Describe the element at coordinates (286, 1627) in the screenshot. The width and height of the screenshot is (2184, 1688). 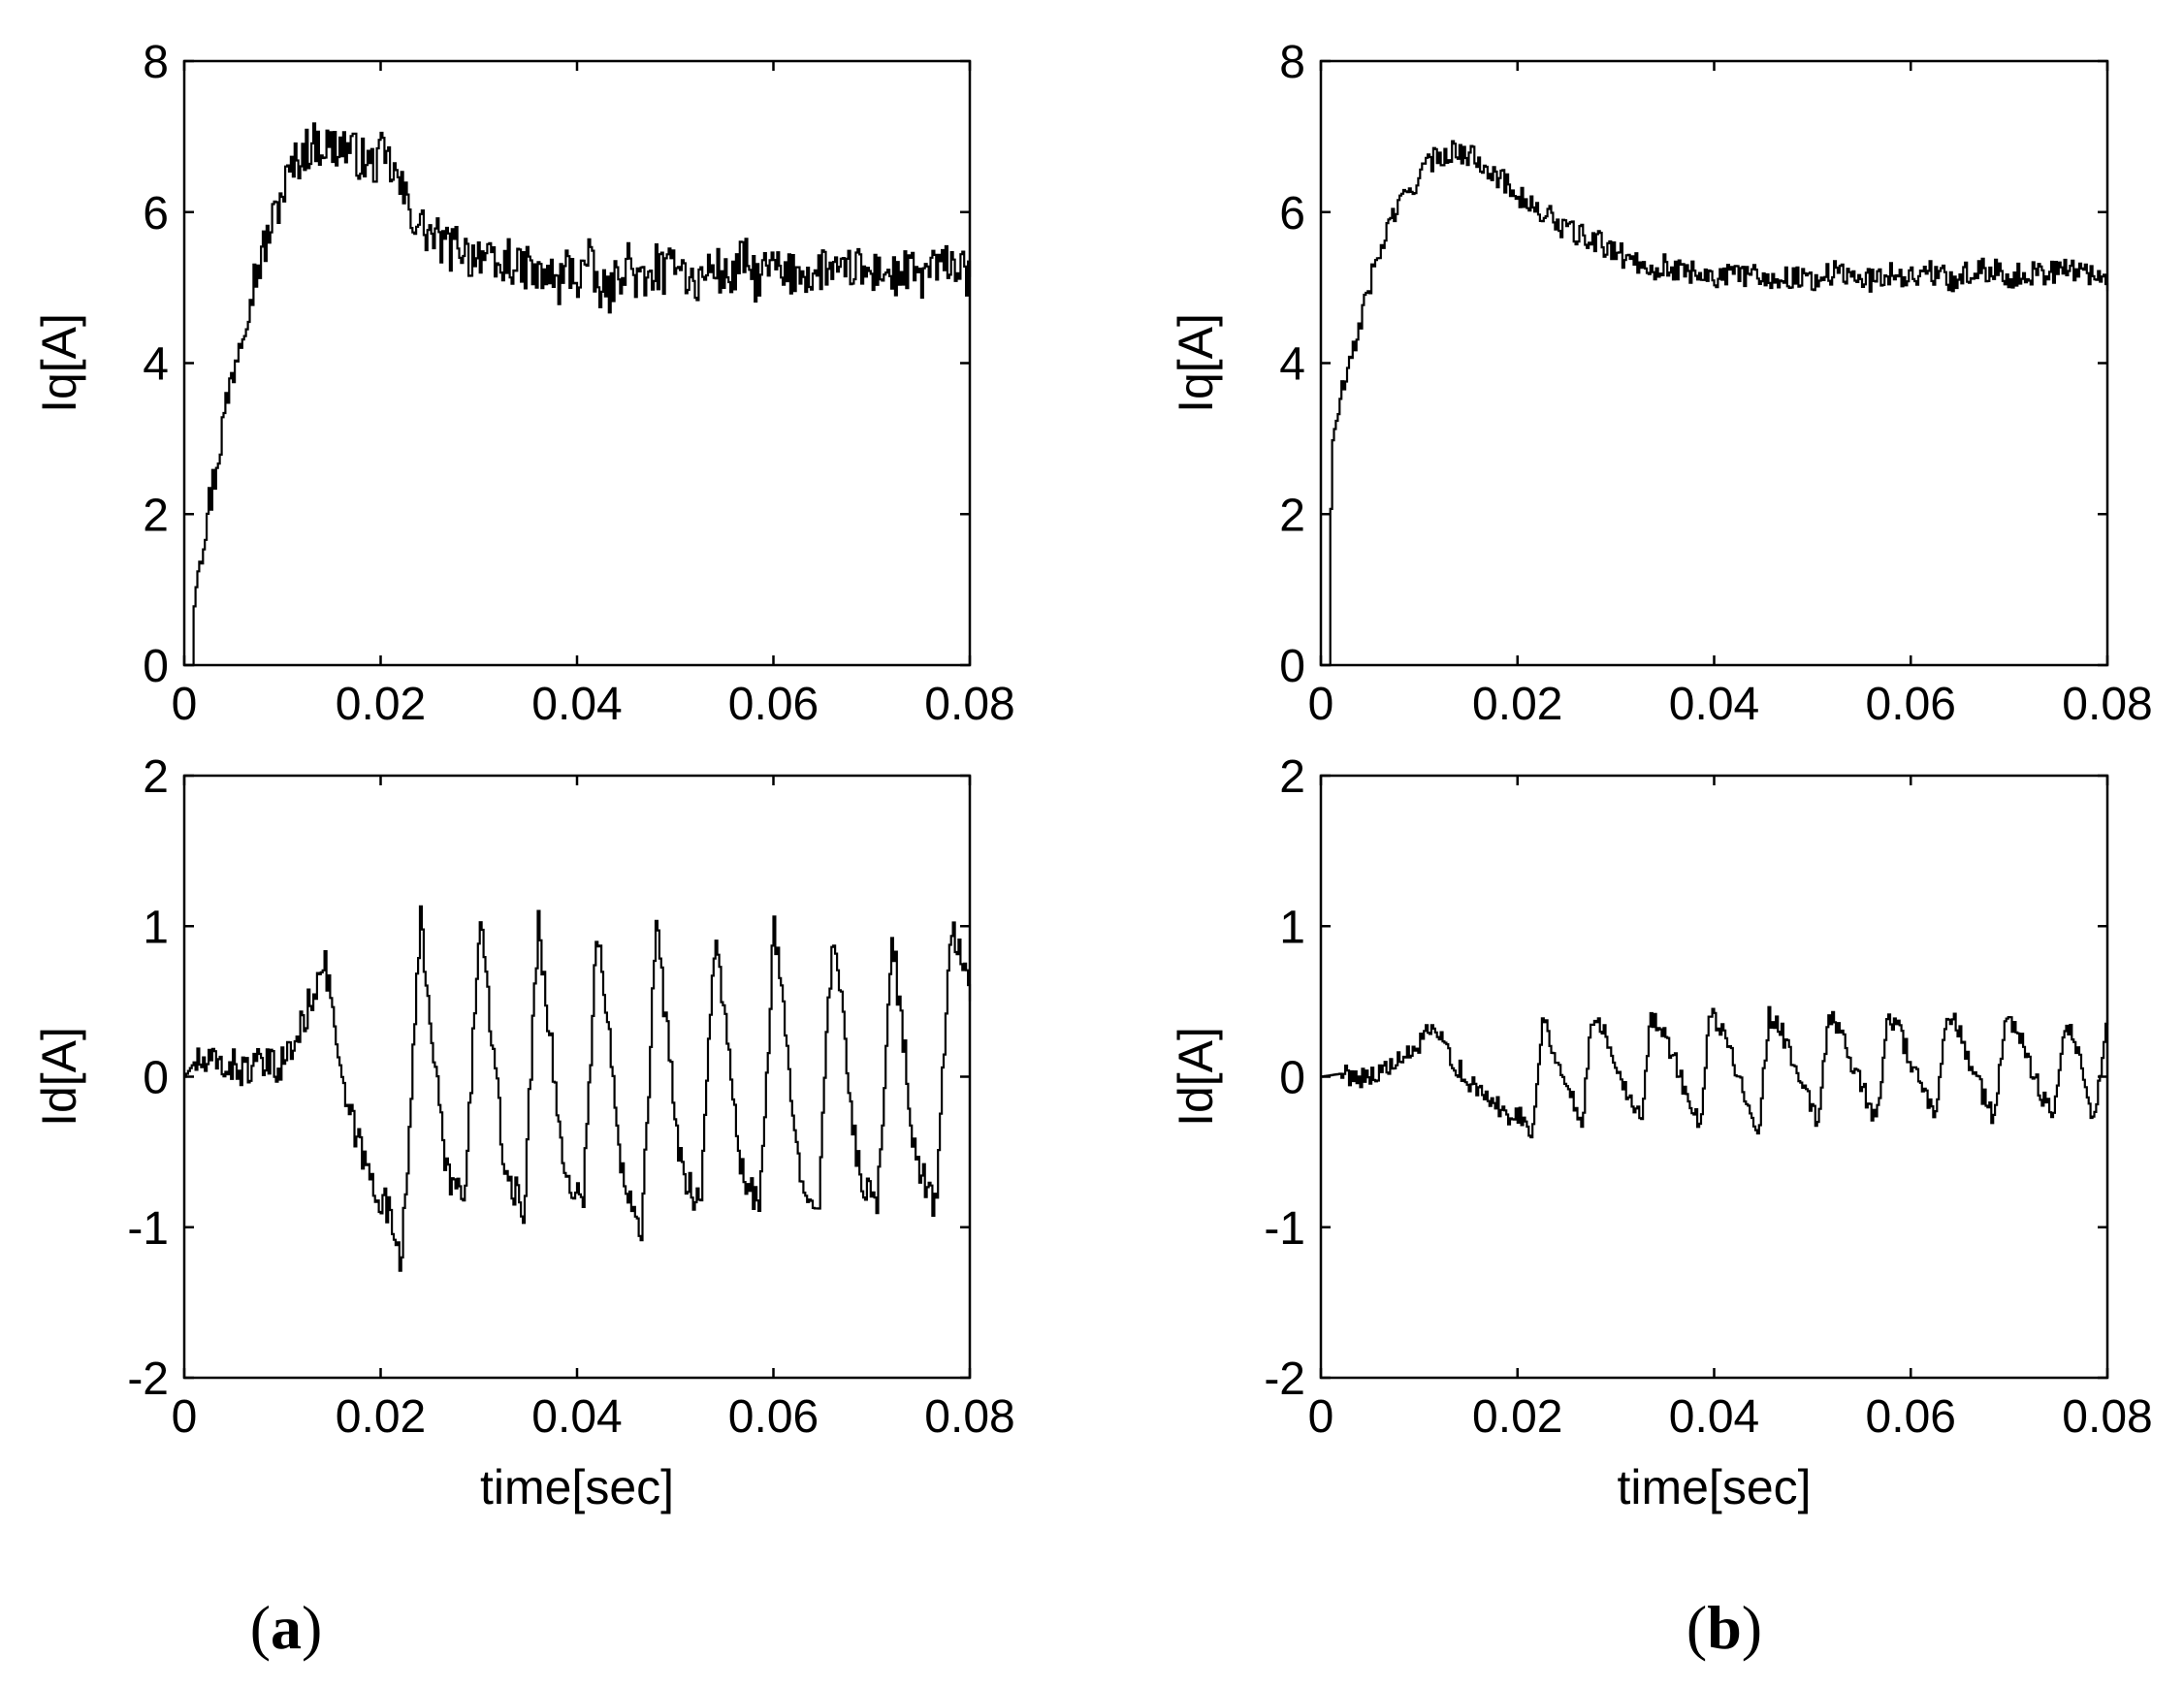
I see `panel-label-a: (a)` at that location.